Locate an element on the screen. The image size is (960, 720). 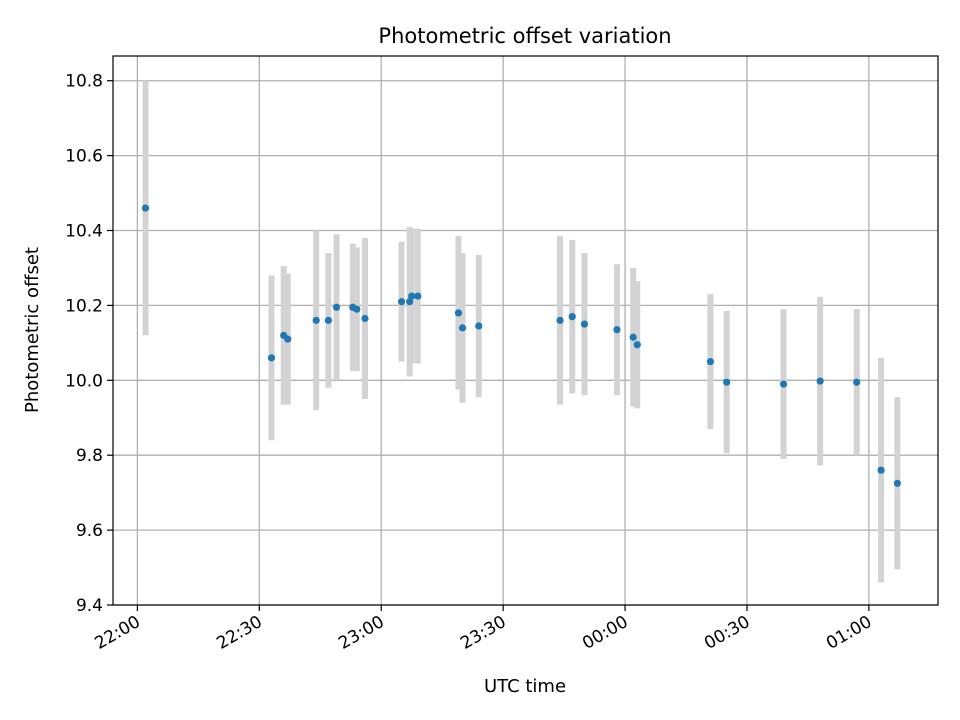
chart-title: Photometric offset variation is located at coordinates (524, 36).